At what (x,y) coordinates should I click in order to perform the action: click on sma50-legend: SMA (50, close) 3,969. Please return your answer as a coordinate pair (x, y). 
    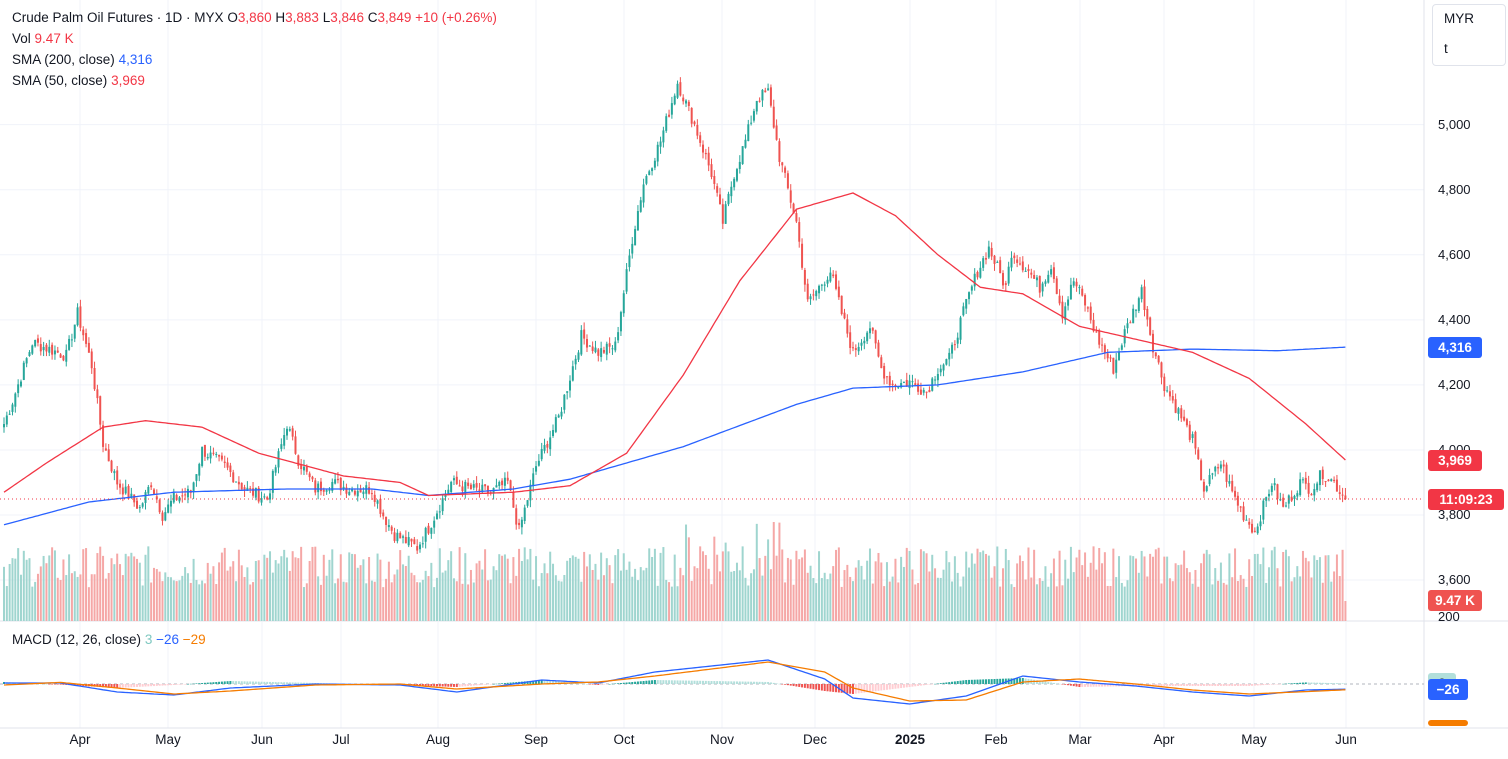
    Looking at the image, I should click on (78, 81).